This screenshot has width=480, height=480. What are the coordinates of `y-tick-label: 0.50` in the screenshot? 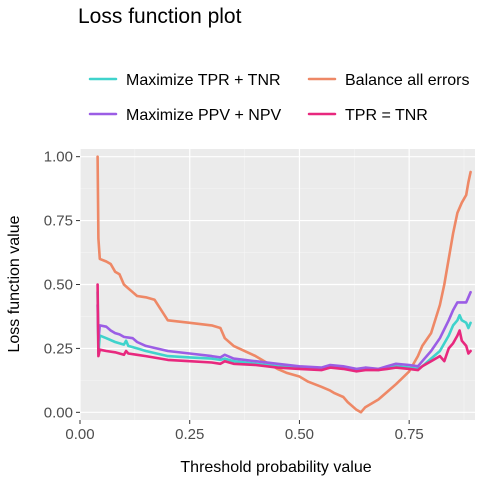 It's located at (58, 285).